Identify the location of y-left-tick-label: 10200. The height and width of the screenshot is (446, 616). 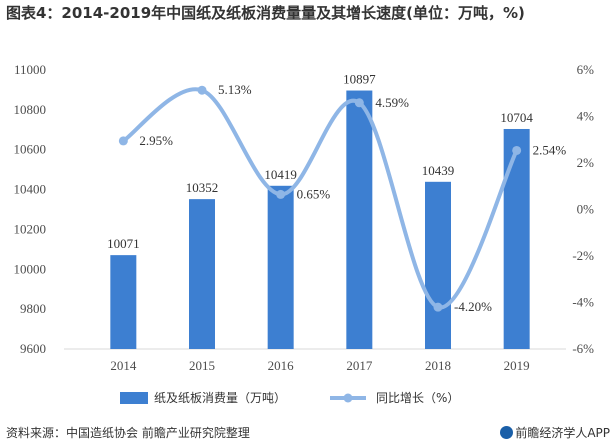
(30, 228).